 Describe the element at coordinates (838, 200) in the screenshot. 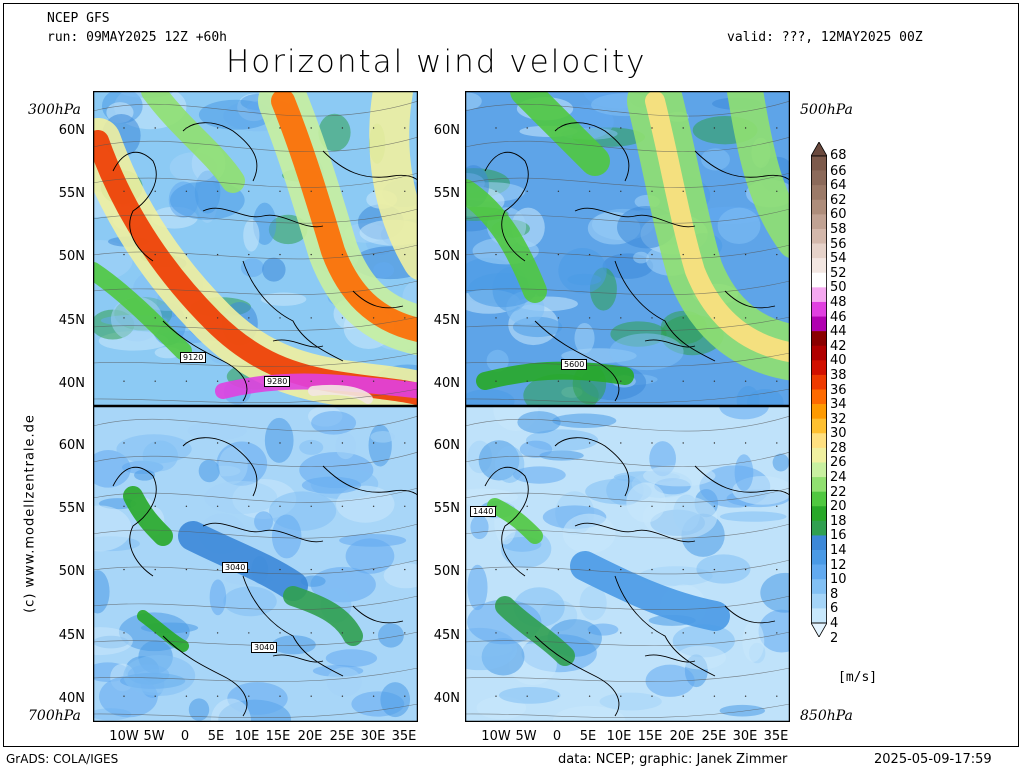

I see `colorbar-tick-label: 62` at that location.